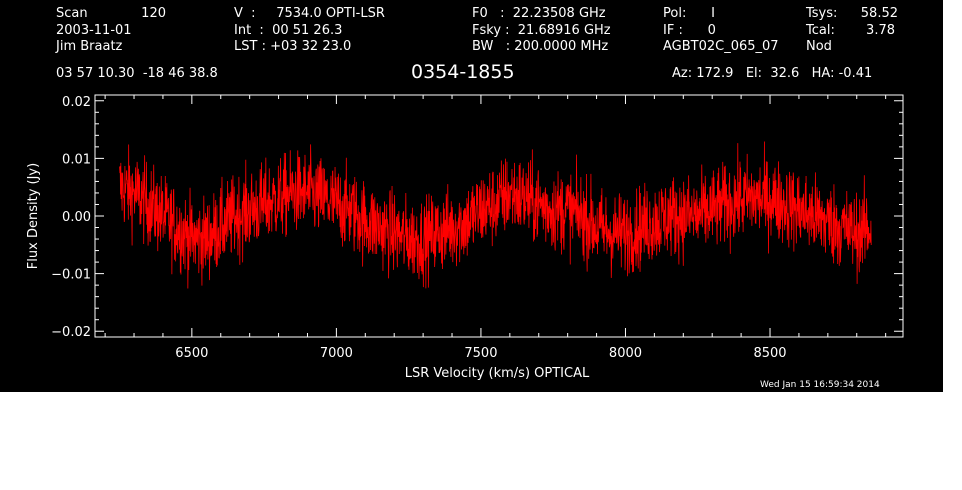  Describe the element at coordinates (539, 13) in the screenshot. I see `rest-frequency: F0 : 22.23508 GHz` at that location.